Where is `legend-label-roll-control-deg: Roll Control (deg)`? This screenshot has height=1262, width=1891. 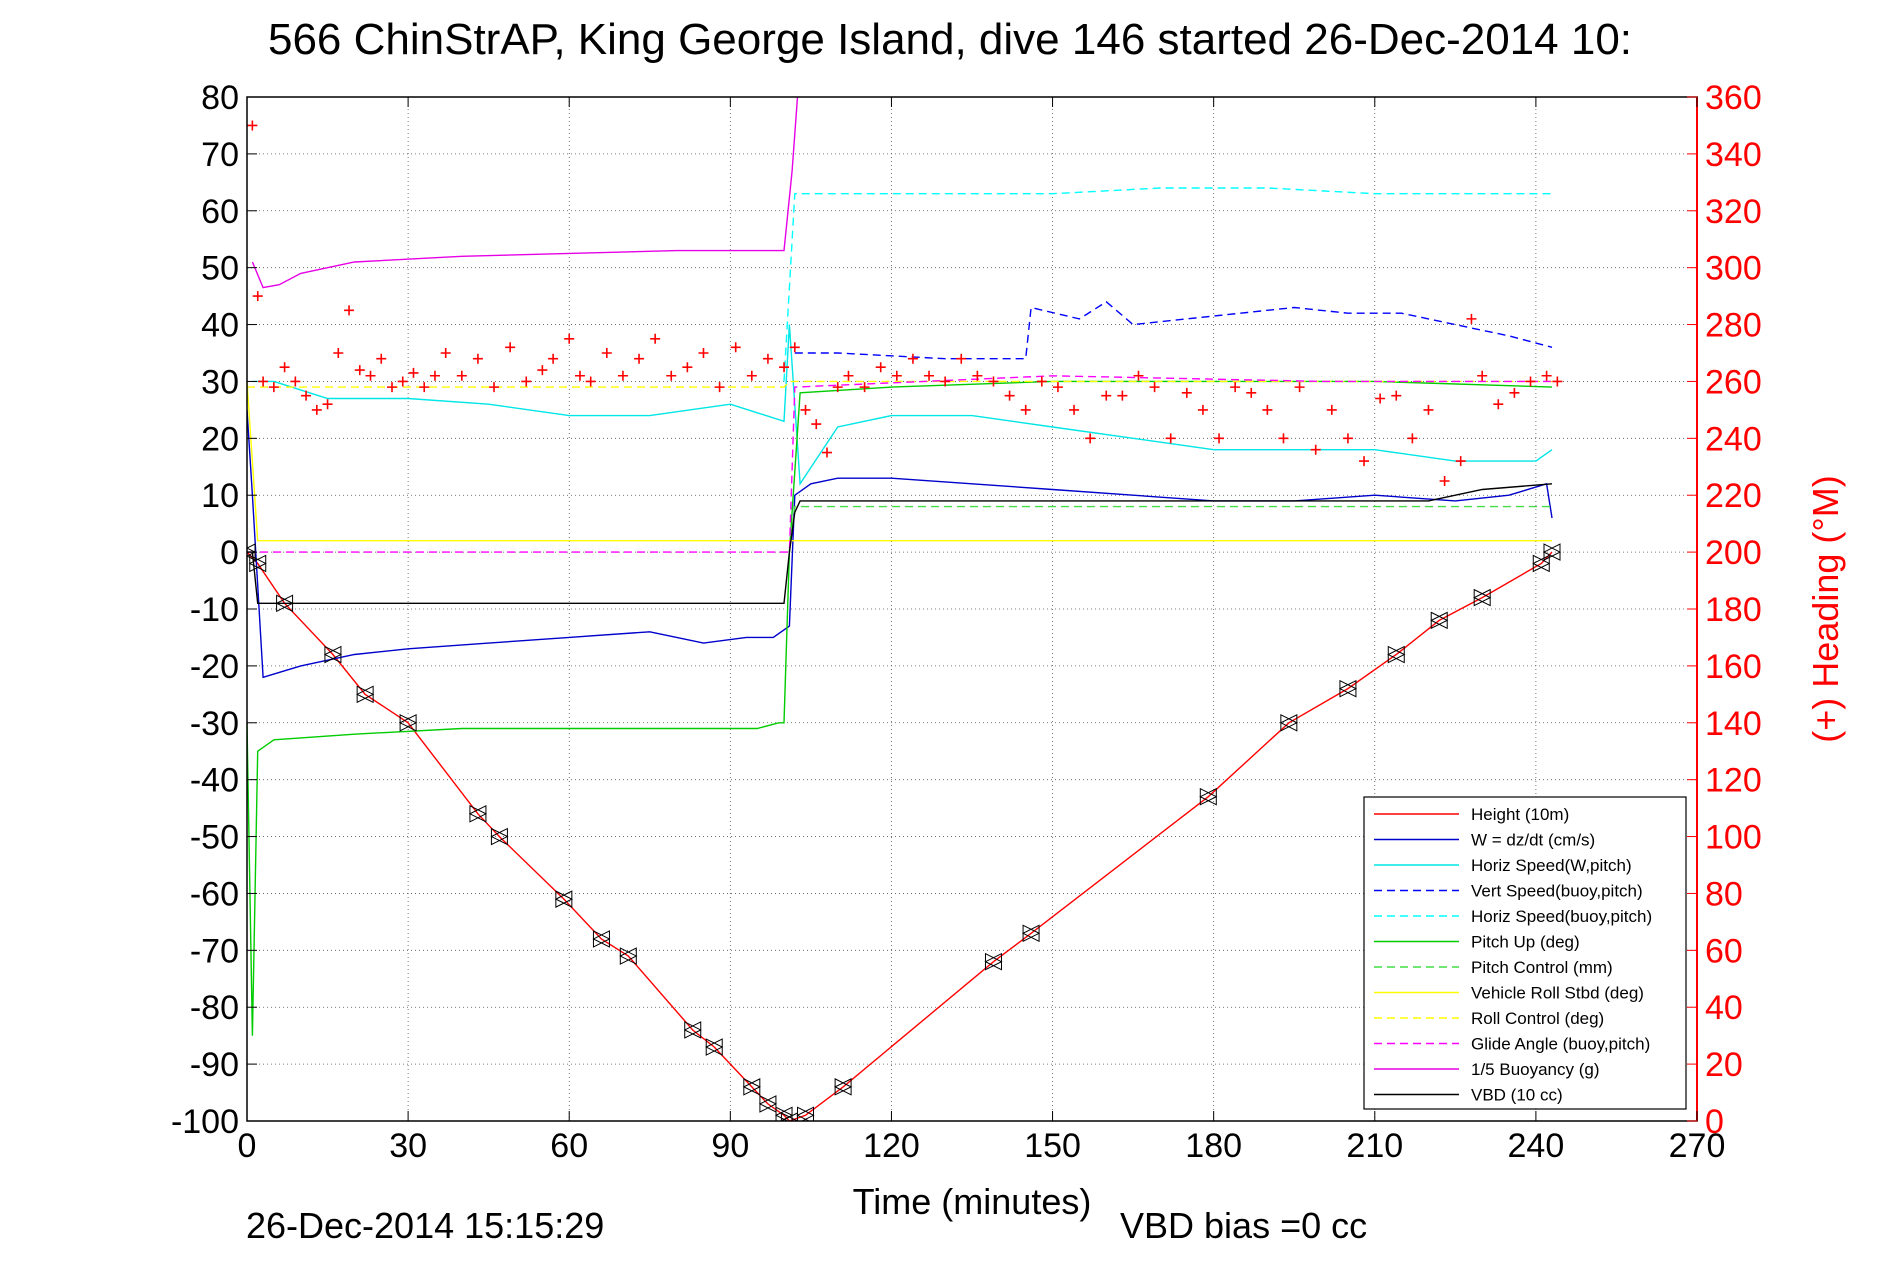
legend-label-roll-control-deg: Roll Control (deg) is located at coordinates (1537, 1018).